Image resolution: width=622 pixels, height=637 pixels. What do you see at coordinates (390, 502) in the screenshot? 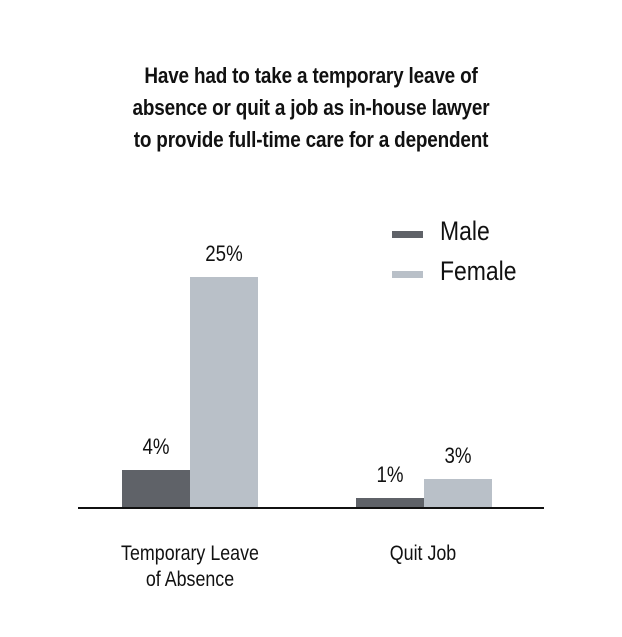
I see `bar-male-quit-job` at bounding box center [390, 502].